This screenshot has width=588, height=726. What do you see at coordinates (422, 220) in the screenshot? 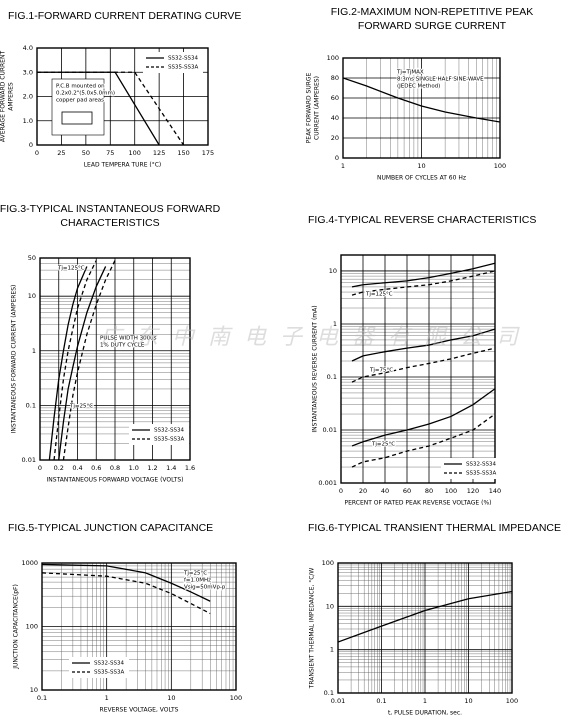
I see `chart-title: FIG.4-TYPICAL REVERSE CHARACTERISTICS` at bounding box center [422, 220].